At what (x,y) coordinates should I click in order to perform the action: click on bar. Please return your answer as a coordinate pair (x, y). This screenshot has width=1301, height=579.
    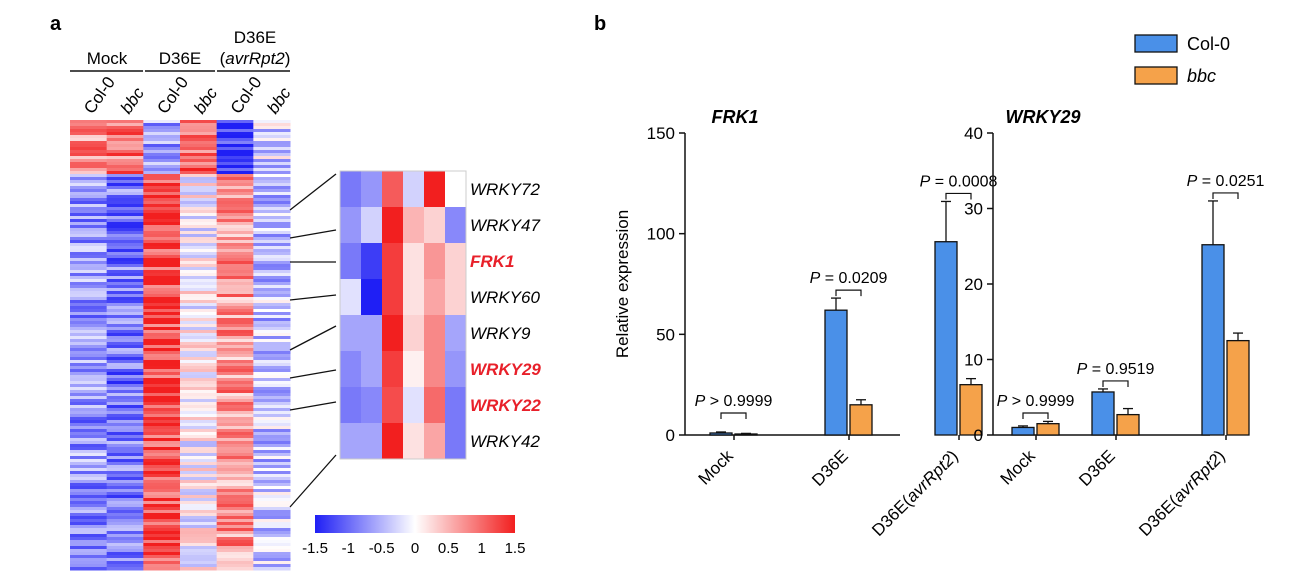
    Looking at the image, I should click on (721, 434).